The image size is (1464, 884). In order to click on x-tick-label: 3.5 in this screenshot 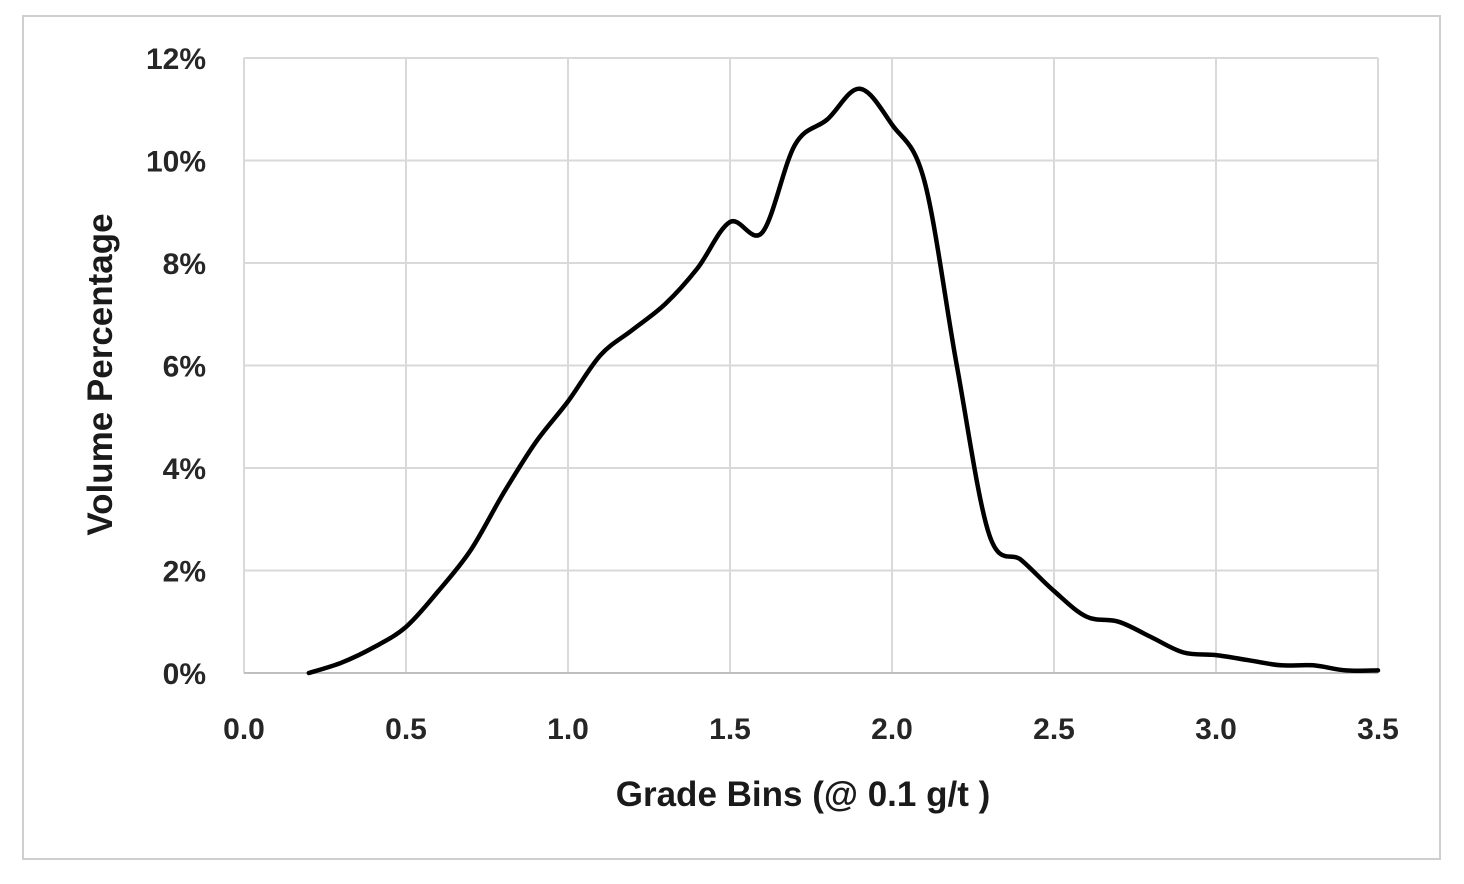, I will do `click(1378, 729)`.